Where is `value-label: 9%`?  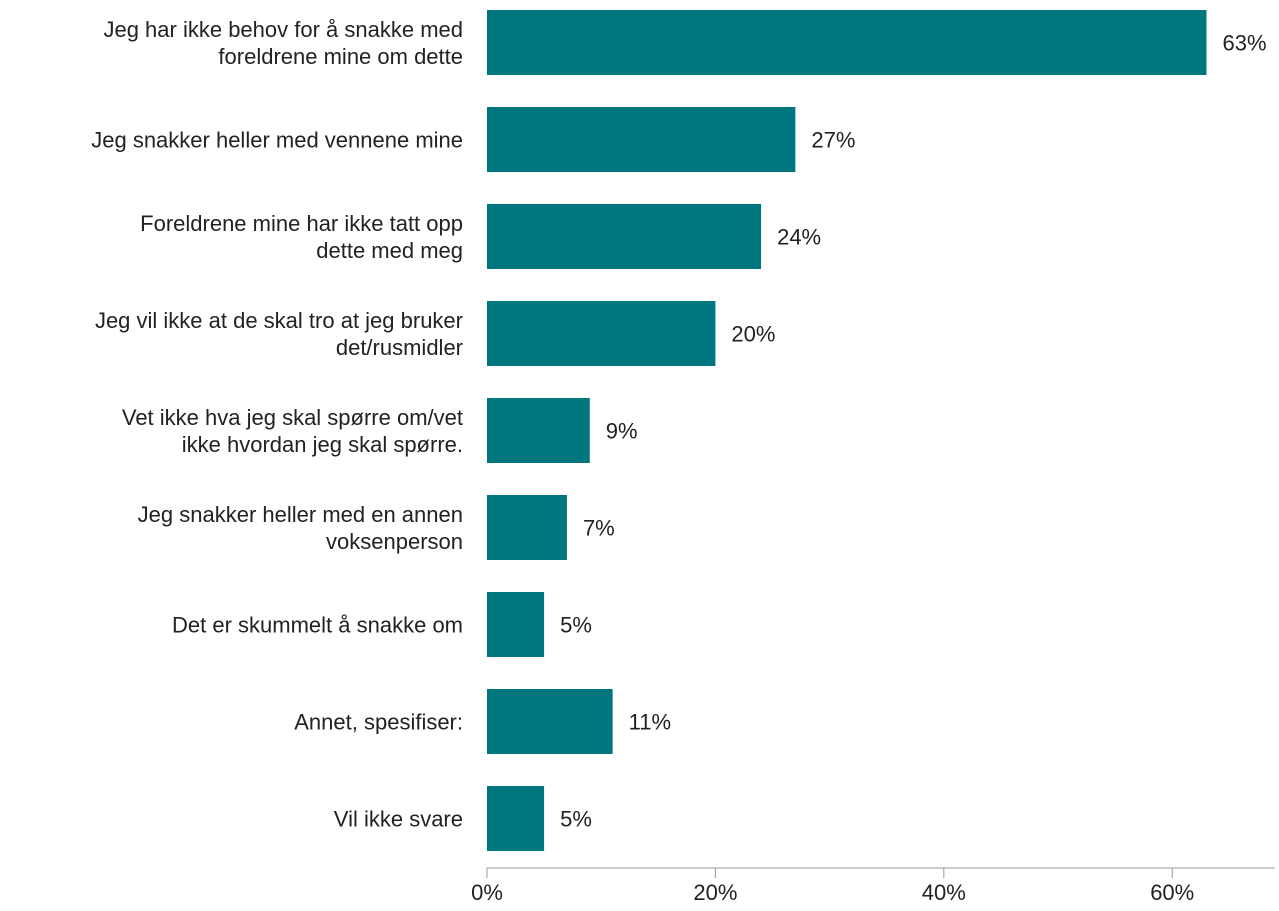
value-label: 9% is located at coordinates (622, 430).